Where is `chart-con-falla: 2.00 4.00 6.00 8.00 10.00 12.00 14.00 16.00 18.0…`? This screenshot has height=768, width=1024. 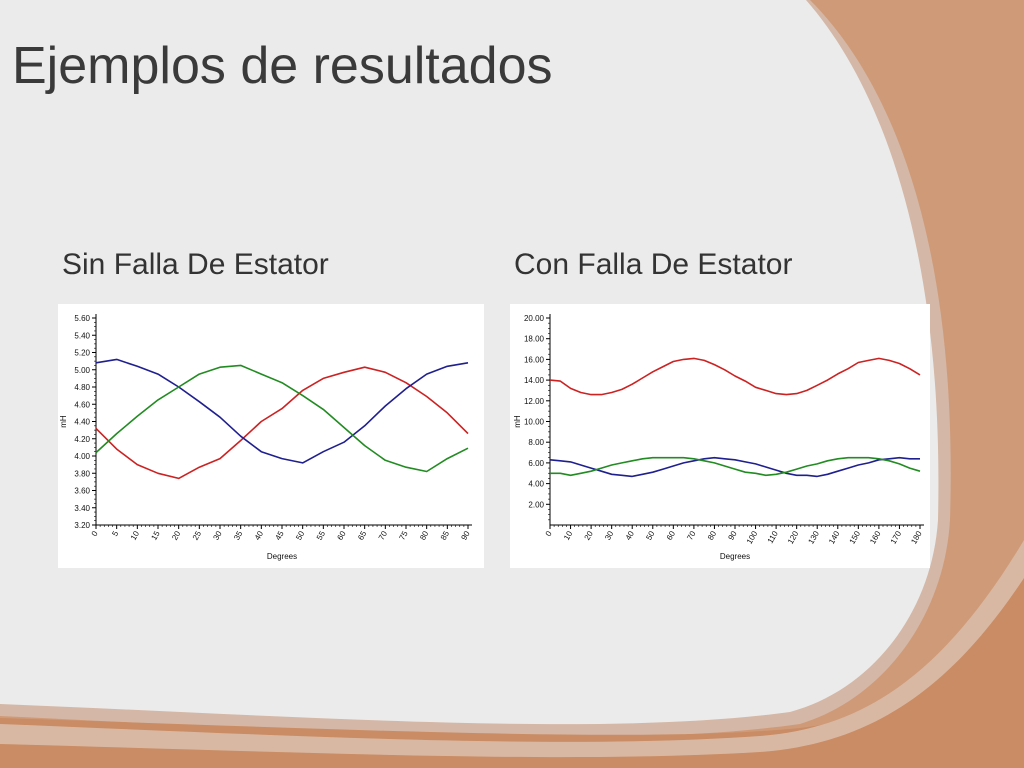 chart-con-falla: 2.00 4.00 6.00 8.00 10.00 12.00 14.00 16.00 18.0… is located at coordinates (720, 436).